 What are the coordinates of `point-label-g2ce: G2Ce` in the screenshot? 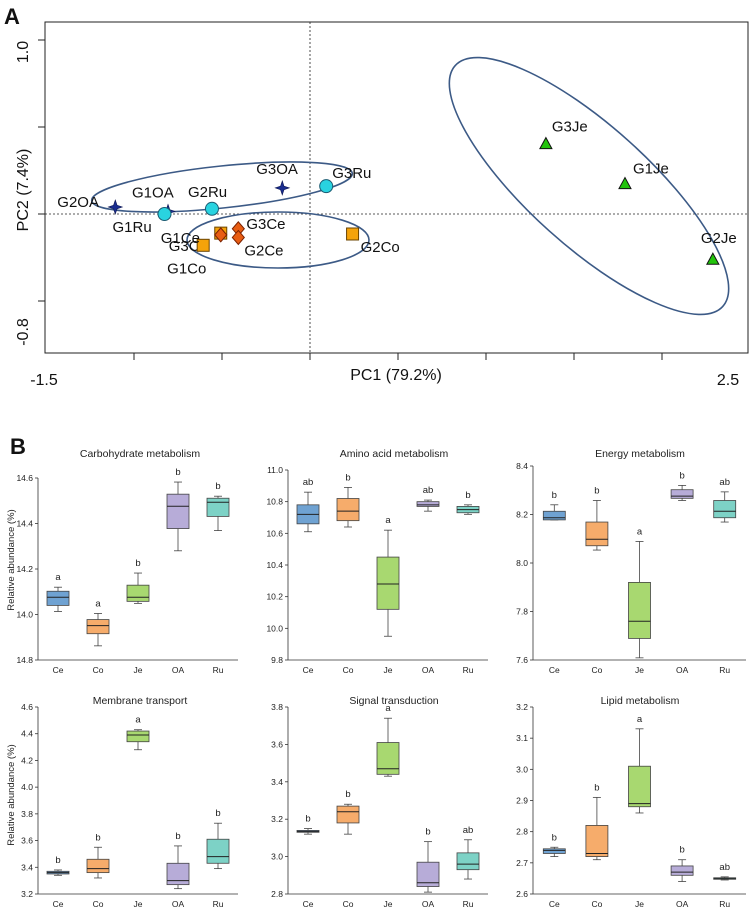 It's located at (263, 250).